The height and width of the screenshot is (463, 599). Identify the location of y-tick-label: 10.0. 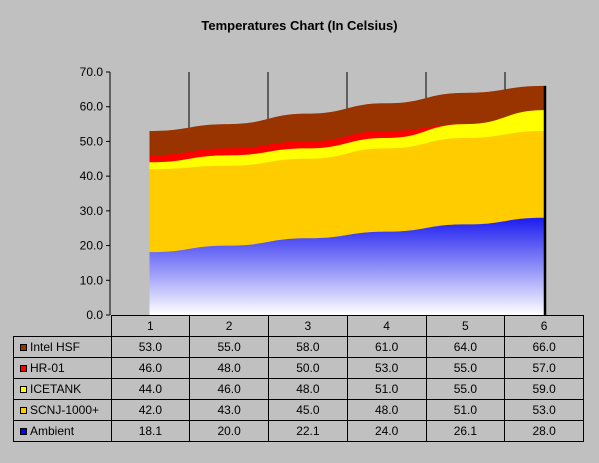
(92, 280).